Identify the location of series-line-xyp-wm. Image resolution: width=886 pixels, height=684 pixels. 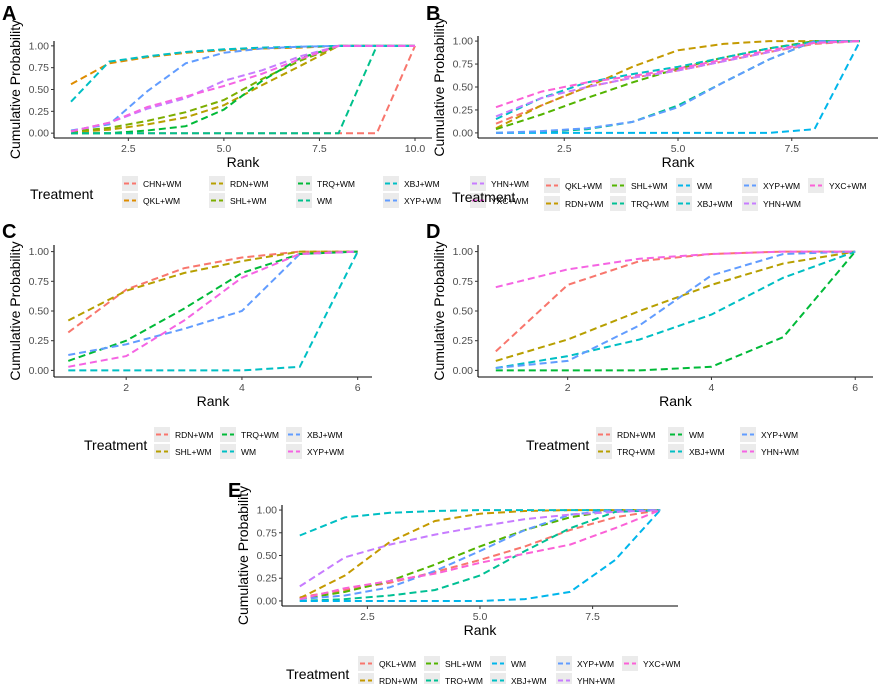
(480, 555).